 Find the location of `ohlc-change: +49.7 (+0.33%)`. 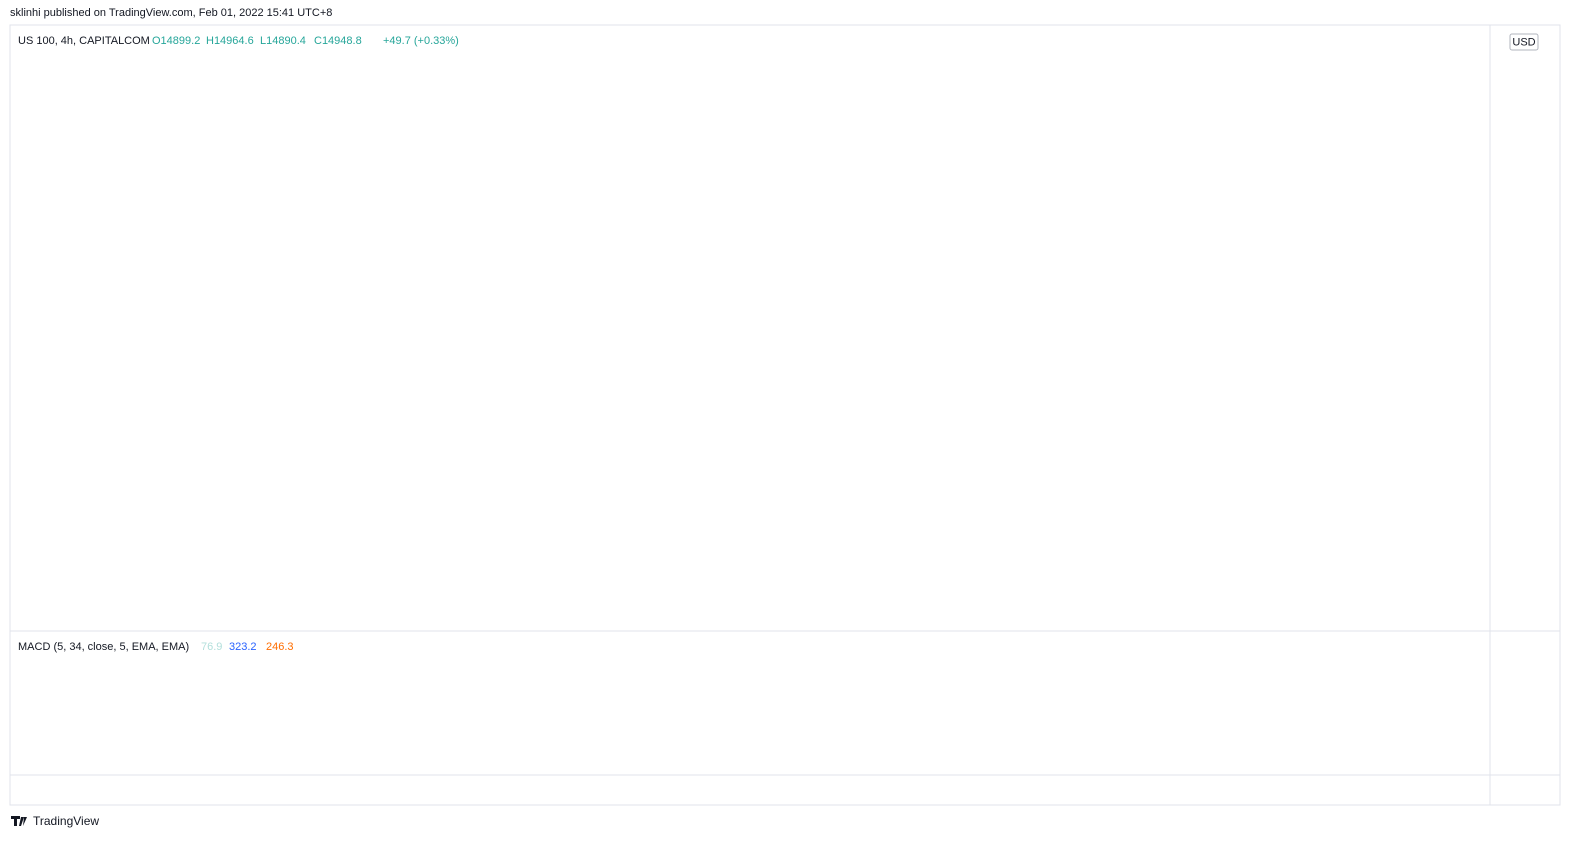

ohlc-change: +49.7 (+0.33%) is located at coordinates (421, 41).